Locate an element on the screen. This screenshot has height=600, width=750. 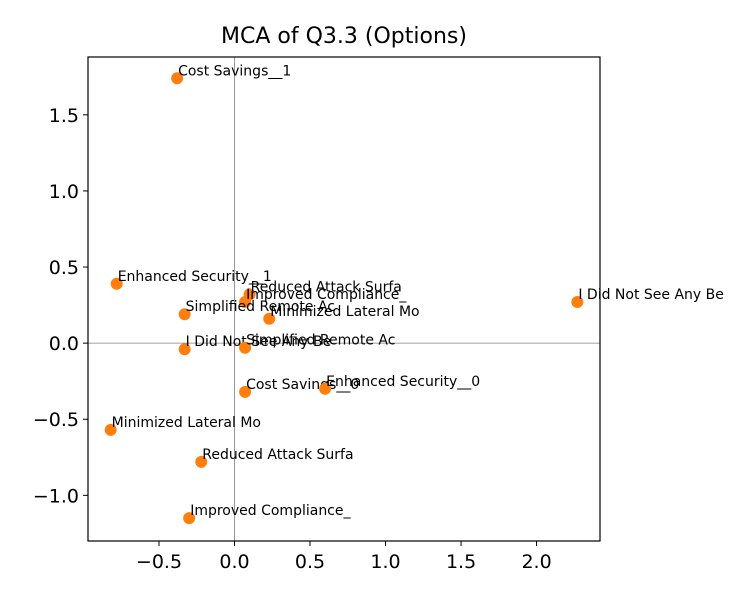
y-tick-label: 1.0 is located at coordinates (64, 192).